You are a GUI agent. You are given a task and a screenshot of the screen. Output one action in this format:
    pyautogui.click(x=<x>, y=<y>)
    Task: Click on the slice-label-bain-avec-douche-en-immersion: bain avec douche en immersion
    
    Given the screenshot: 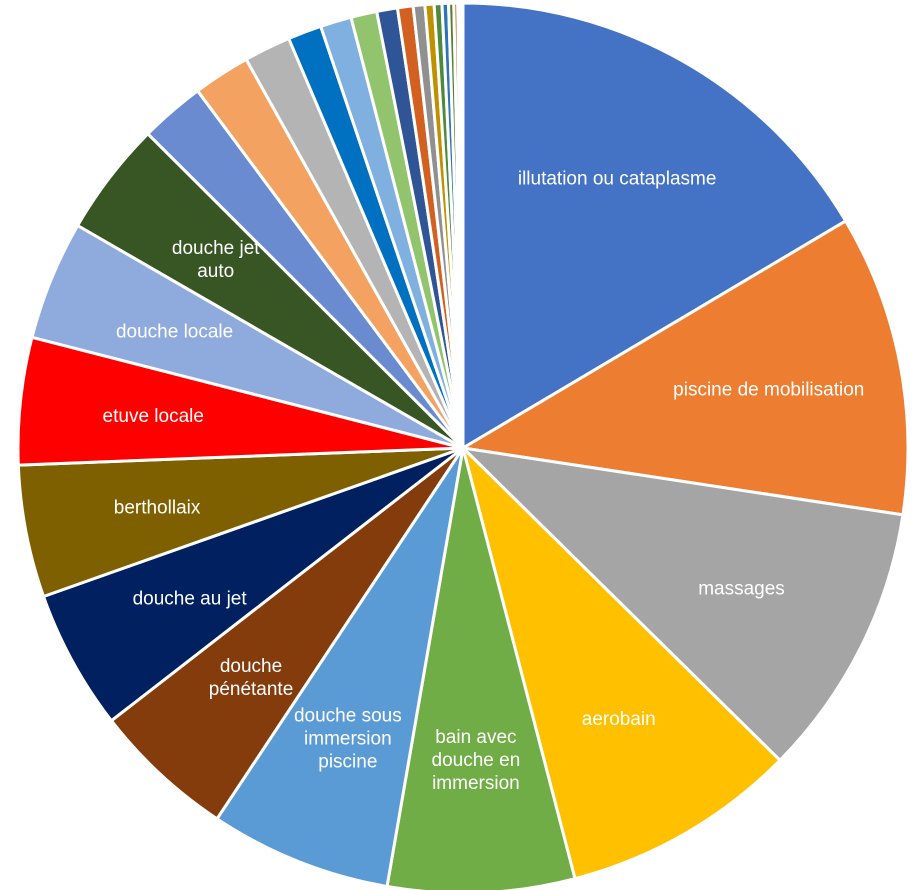 What is the action you would take?
    pyautogui.click(x=476, y=760)
    